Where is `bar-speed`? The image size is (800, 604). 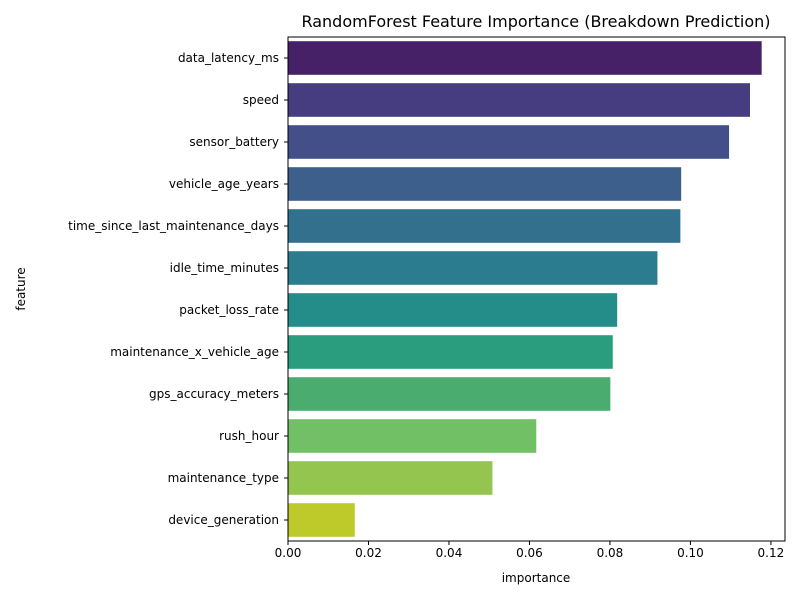 bar-speed is located at coordinates (519, 100).